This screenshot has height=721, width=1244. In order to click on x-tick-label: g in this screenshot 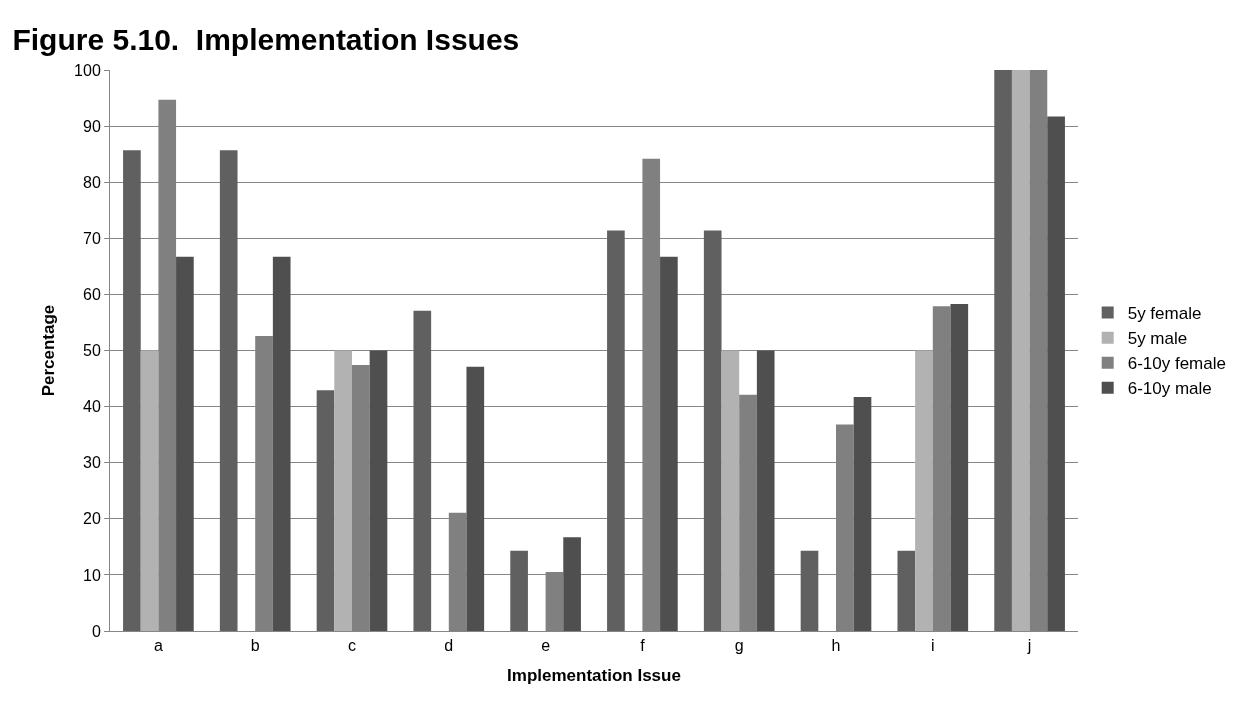, I will do `click(739, 646)`.